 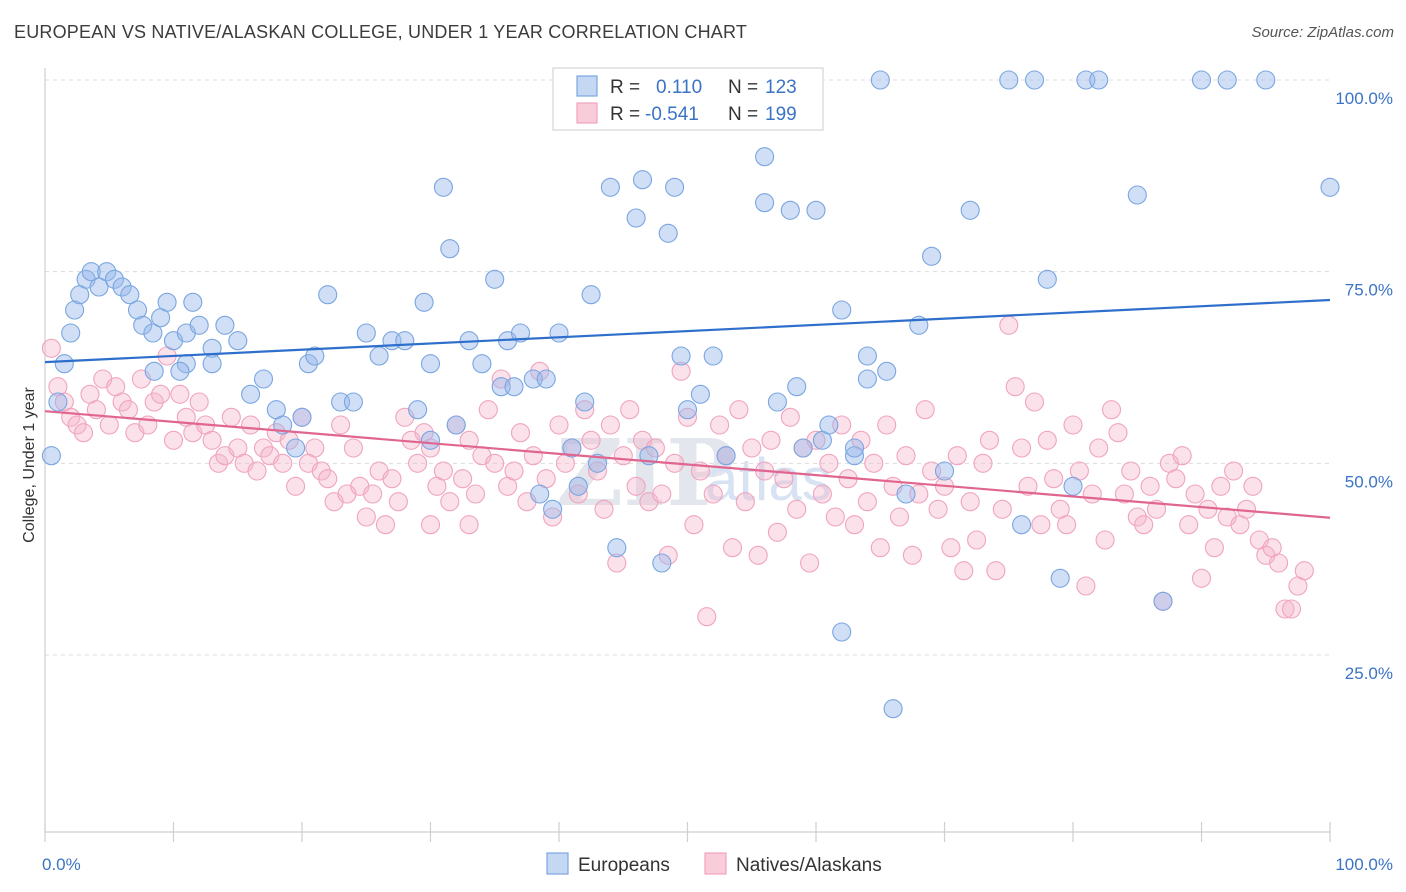 I want to click on legend-swatch-europeans, so click(x=587, y=86).